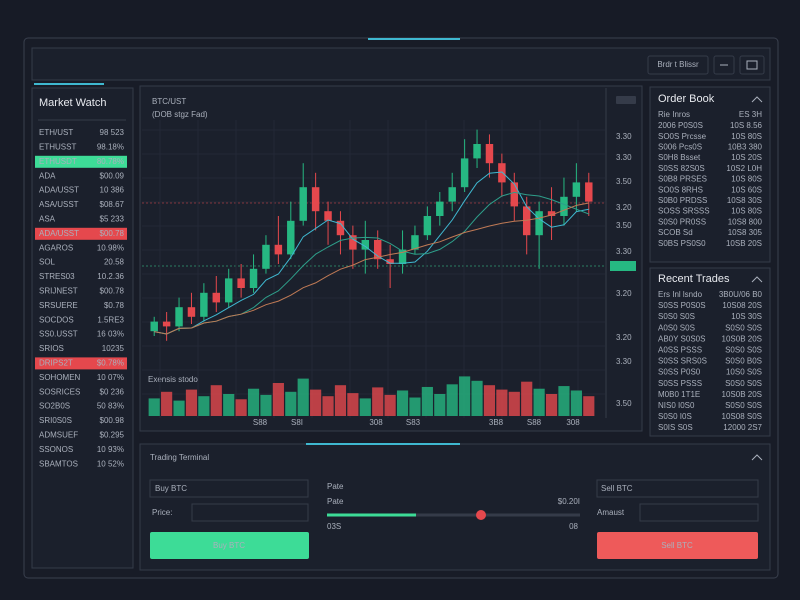  What do you see at coordinates (59, 204) in the screenshot?
I see `symbol: ASA/USST` at bounding box center [59, 204].